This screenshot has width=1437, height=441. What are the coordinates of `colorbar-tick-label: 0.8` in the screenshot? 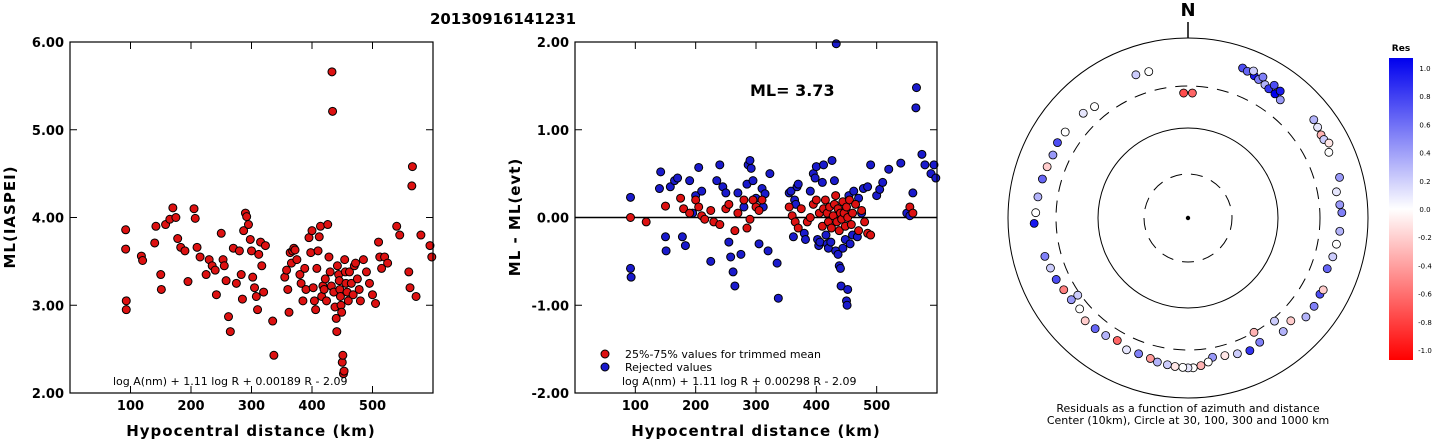 It's located at (1424, 97).